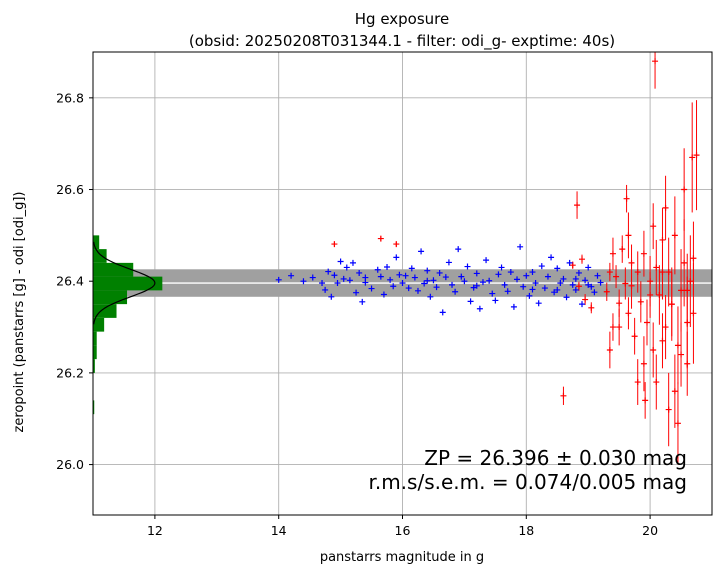  Describe the element at coordinates (527, 482) in the screenshot. I see `rms-annotation: r.m.s/s.e.m. = 0.074/0.005 mag` at that location.